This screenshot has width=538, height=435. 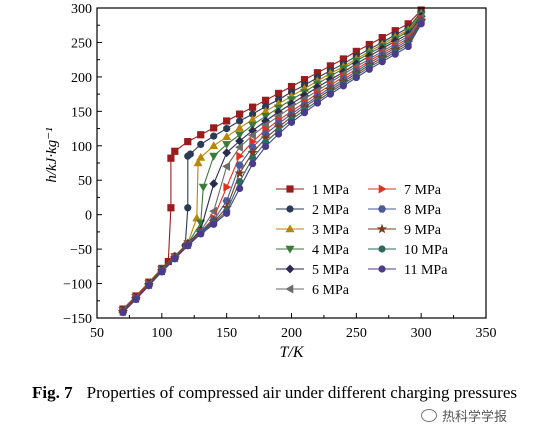 I want to click on legend-label-1: 1 MPa, so click(x=331, y=190).